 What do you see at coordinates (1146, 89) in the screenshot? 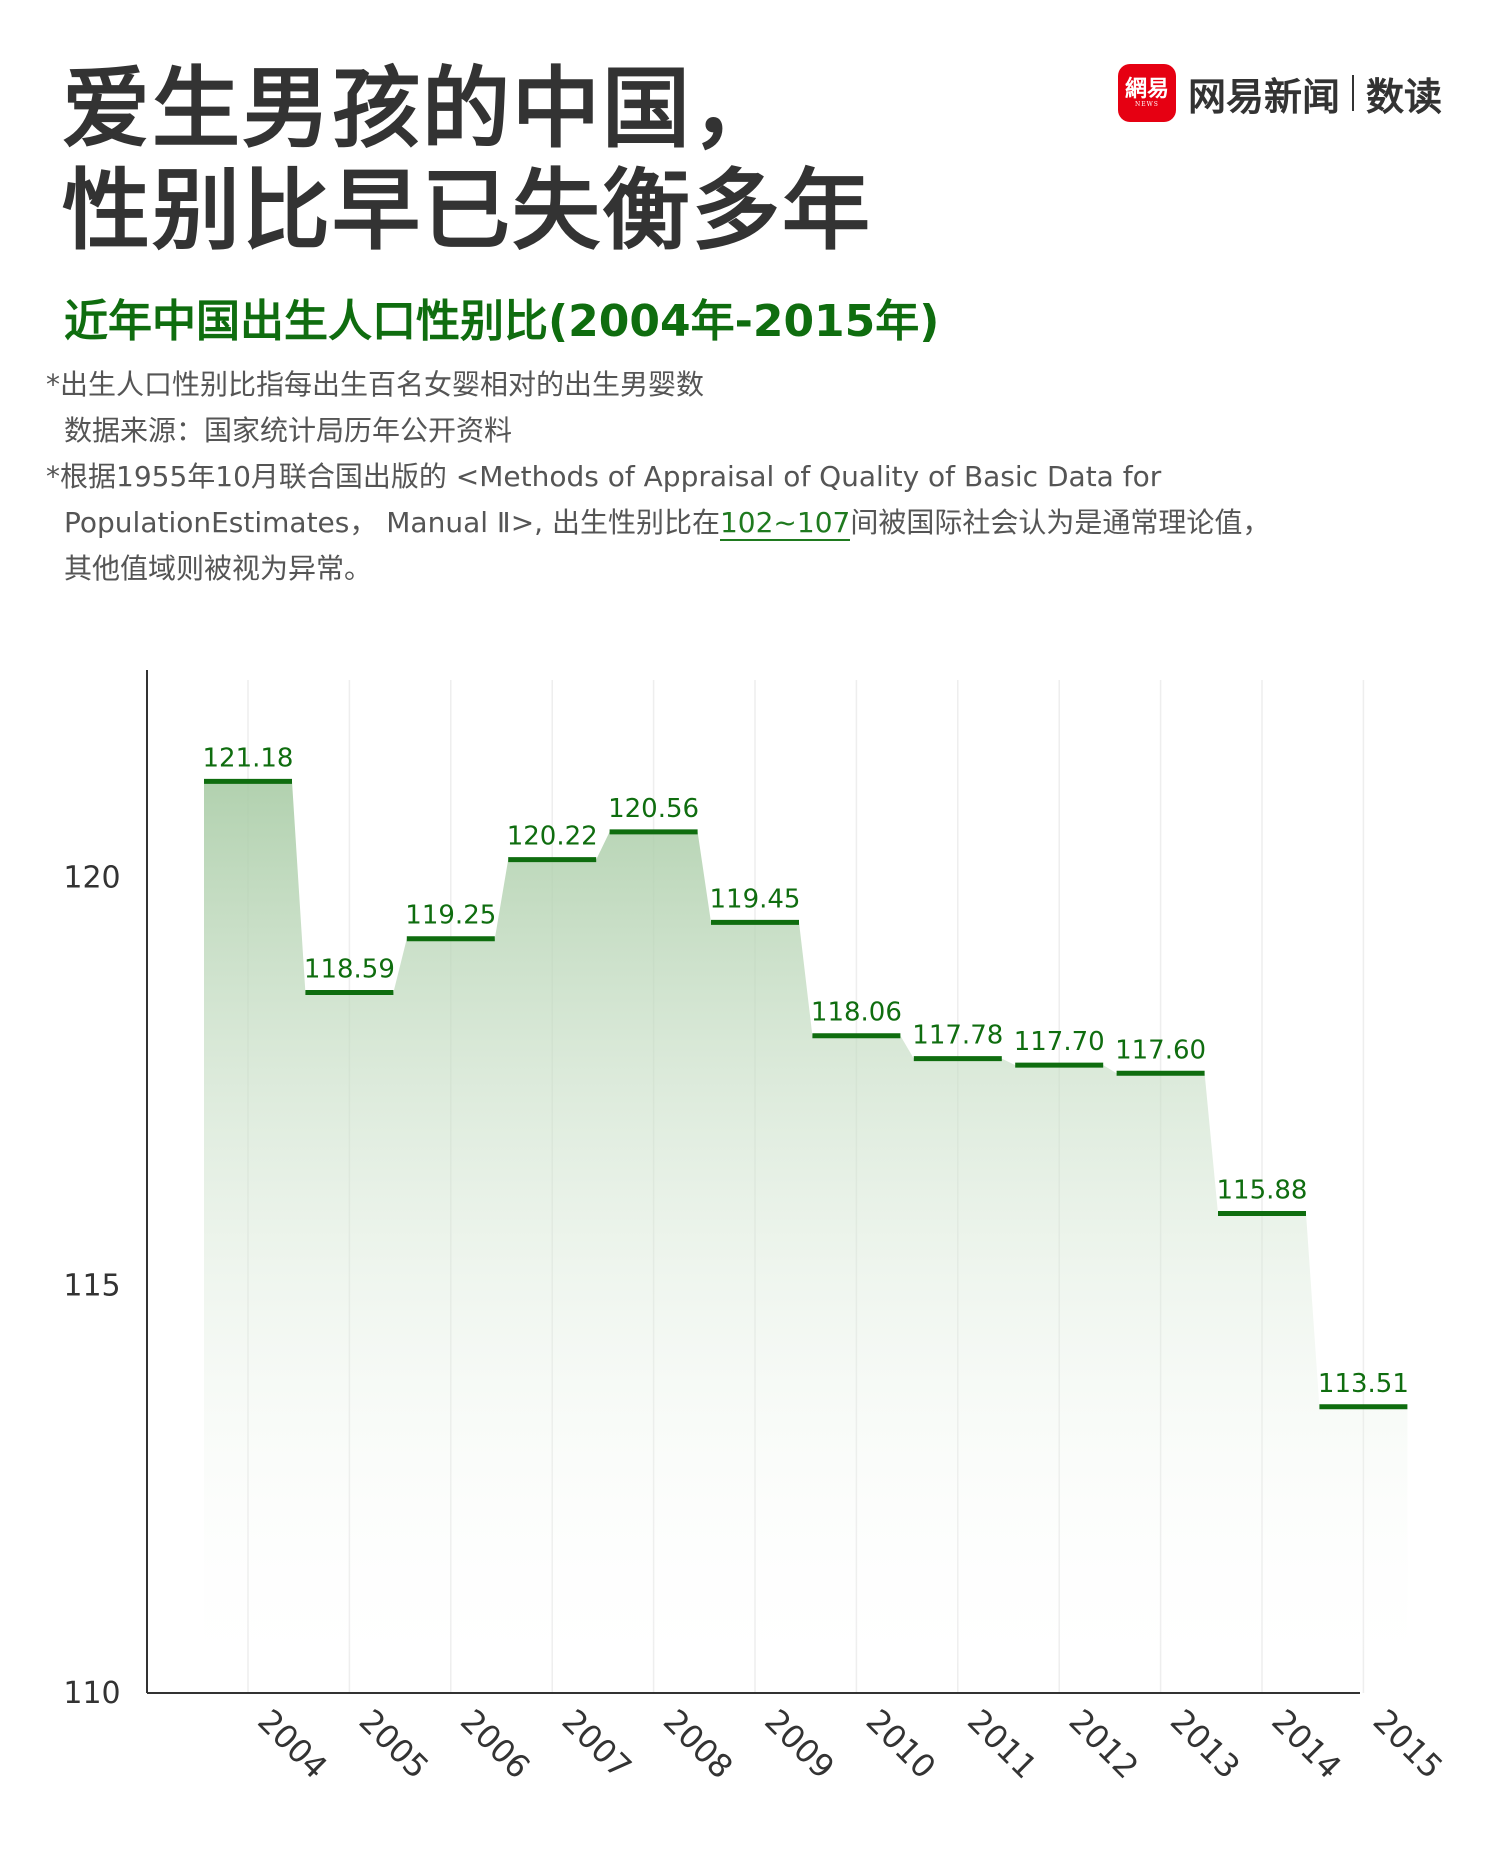
I see `brand-logo-text: 網易` at bounding box center [1146, 89].